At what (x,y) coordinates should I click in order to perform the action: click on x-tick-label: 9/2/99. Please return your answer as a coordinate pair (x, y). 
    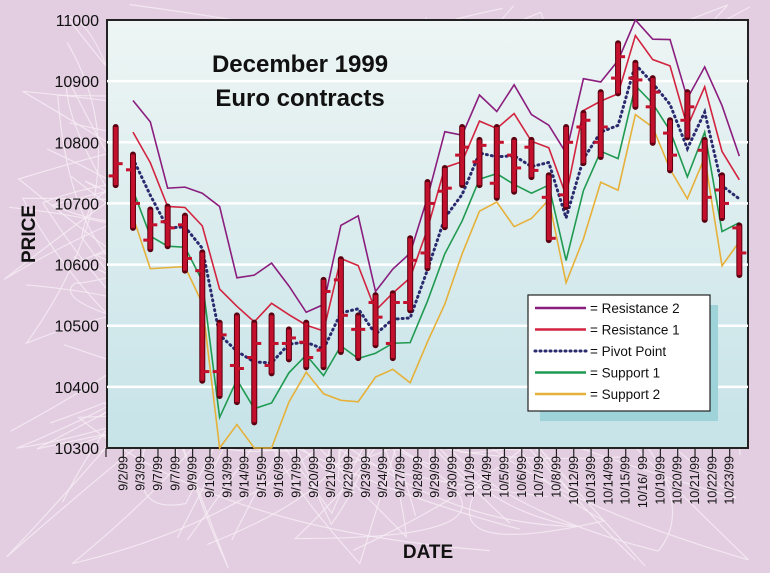
    Looking at the image, I should click on (123, 473).